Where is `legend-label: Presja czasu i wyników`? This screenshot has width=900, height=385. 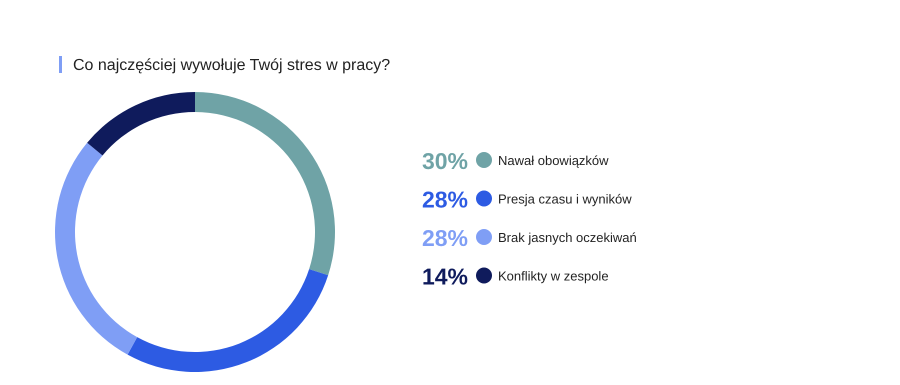 legend-label: Presja czasu i wyników is located at coordinates (565, 199).